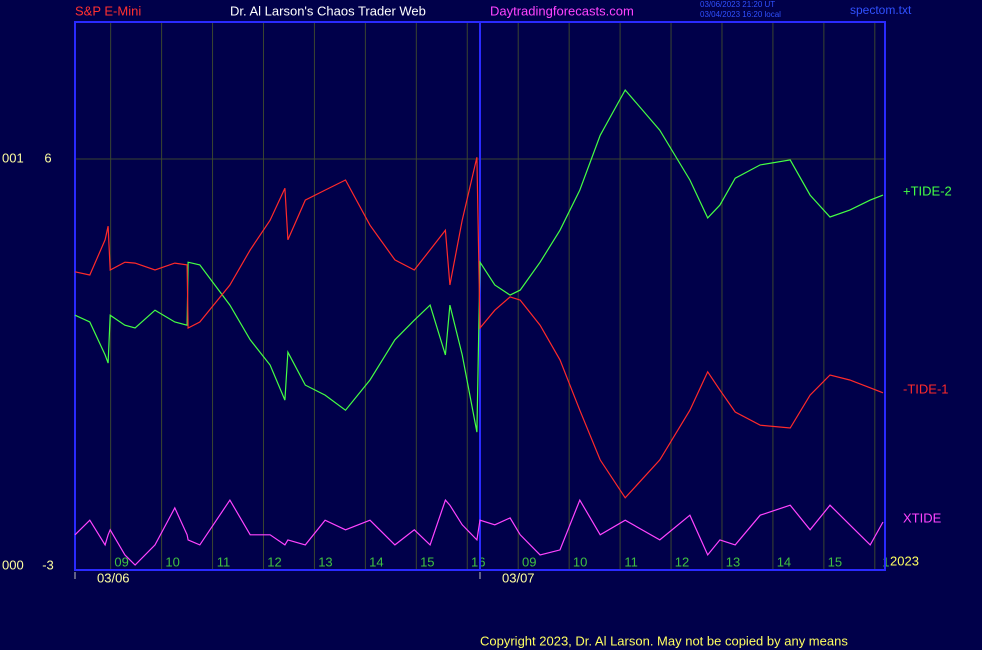 The width and height of the screenshot is (982, 650). Describe the element at coordinates (113, 577) in the screenshot. I see `date-label: 03/06` at that location.